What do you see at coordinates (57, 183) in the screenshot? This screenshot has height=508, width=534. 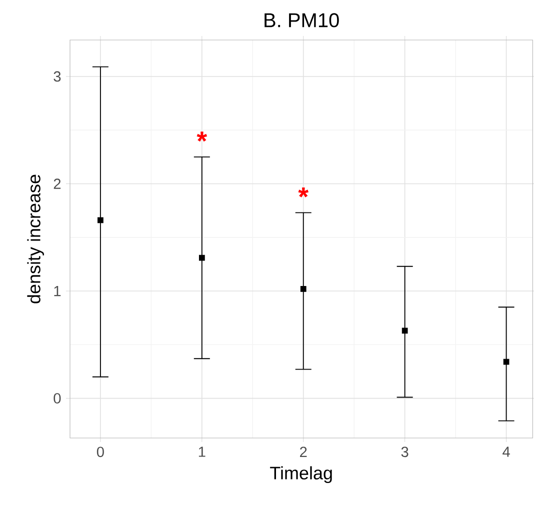 I see `y-tick-label: 2` at bounding box center [57, 183].